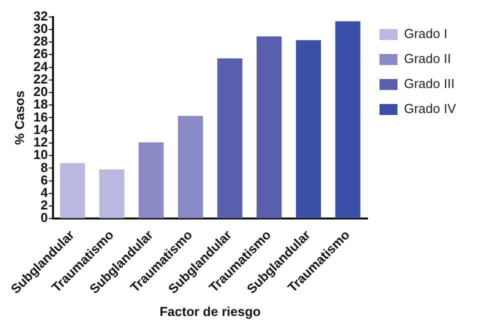  Describe the element at coordinates (41, 66) in the screenshot. I see `y-tick-label: 24` at that location.